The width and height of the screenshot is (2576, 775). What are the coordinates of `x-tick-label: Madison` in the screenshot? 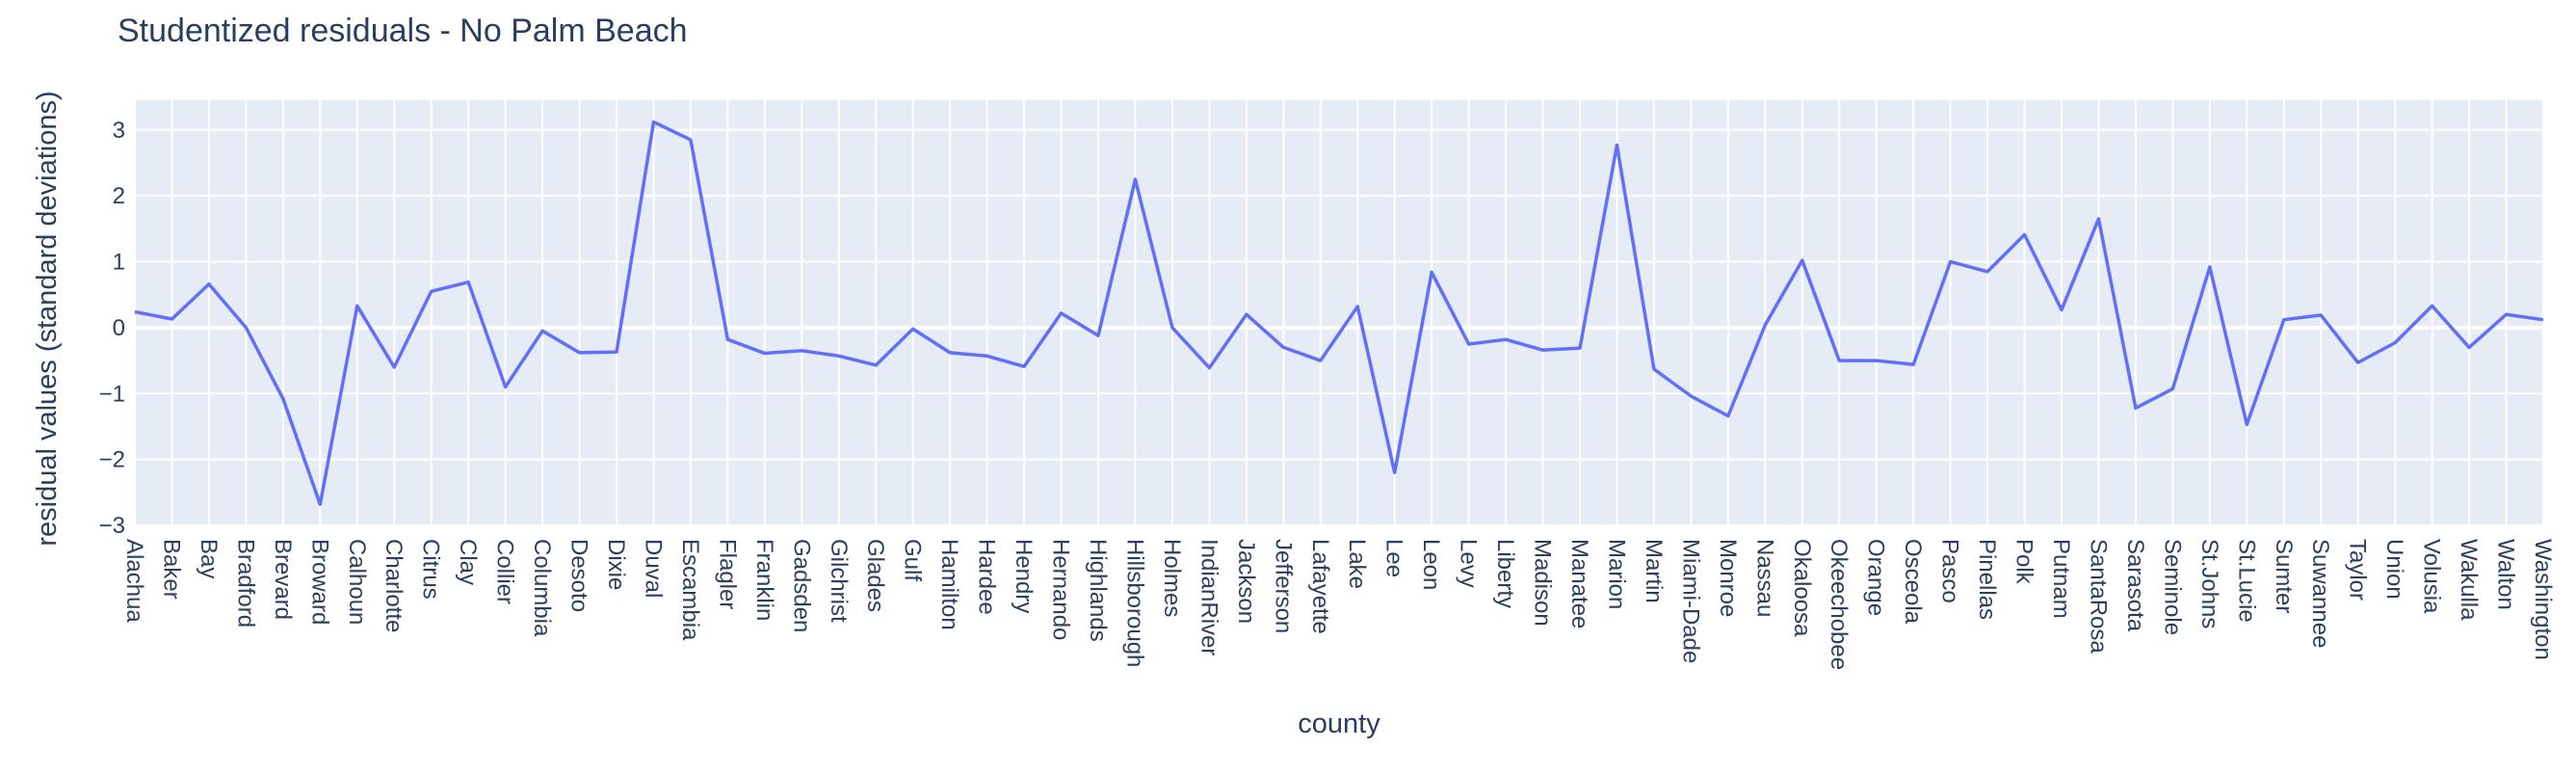 It's located at (1543, 583).